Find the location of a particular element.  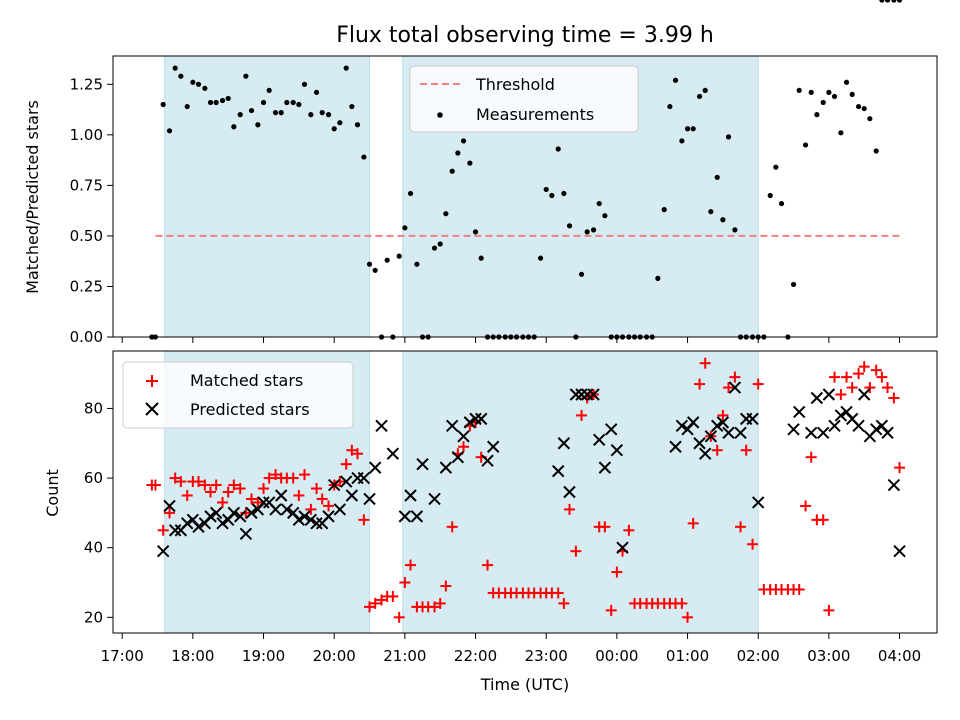

bottom-y-tick-label: 40 is located at coordinates (93, 548).